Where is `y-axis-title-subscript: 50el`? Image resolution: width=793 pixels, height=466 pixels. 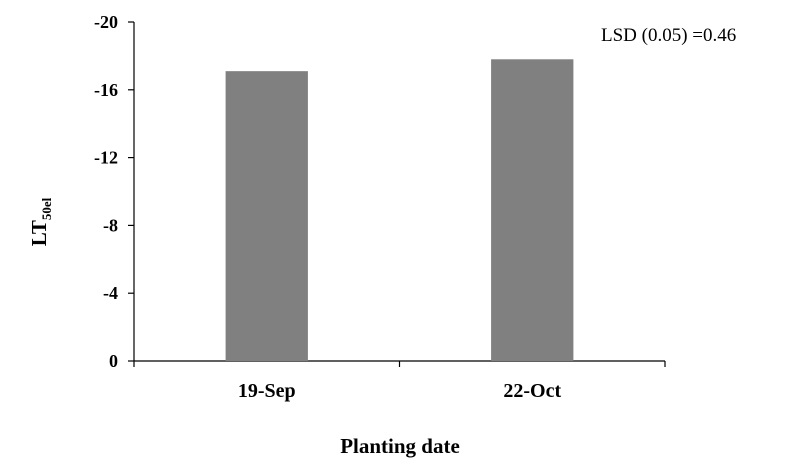
y-axis-title-subscript: 50el is located at coordinates (46, 208).